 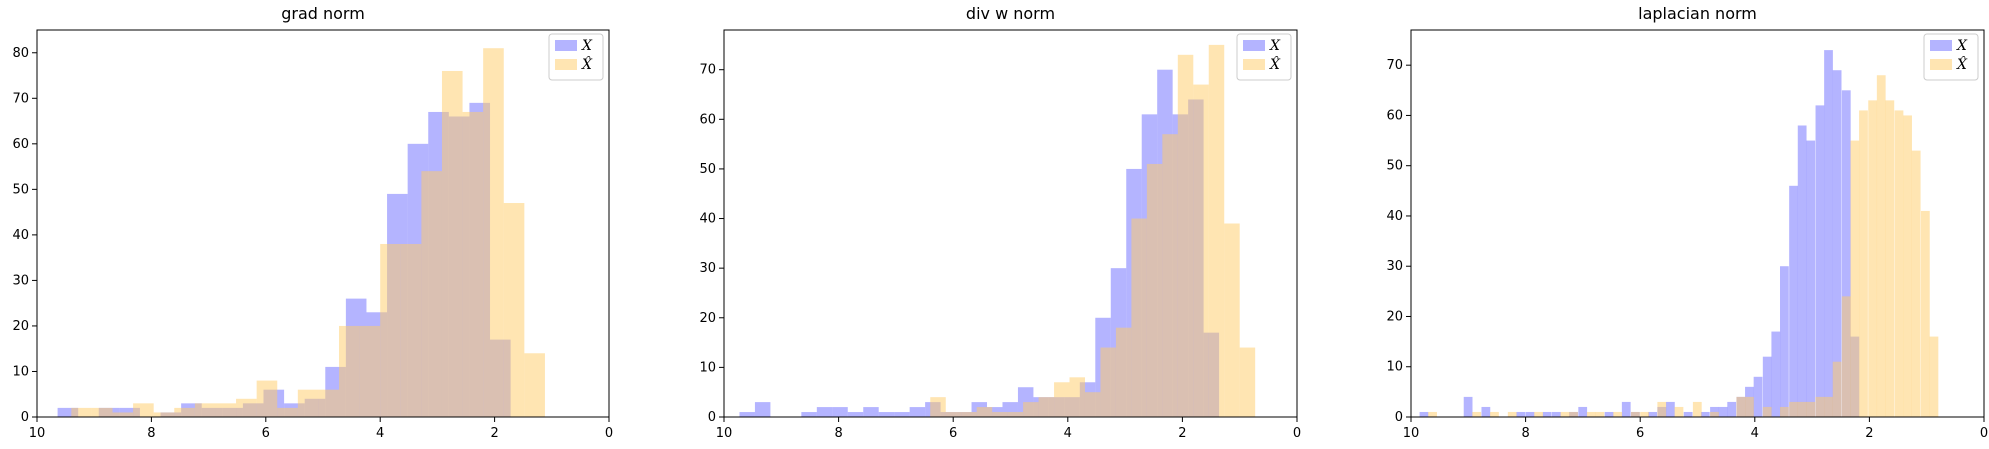 What do you see at coordinates (1394, 266) in the screenshot?
I see `y-tick-label: 30` at bounding box center [1394, 266].